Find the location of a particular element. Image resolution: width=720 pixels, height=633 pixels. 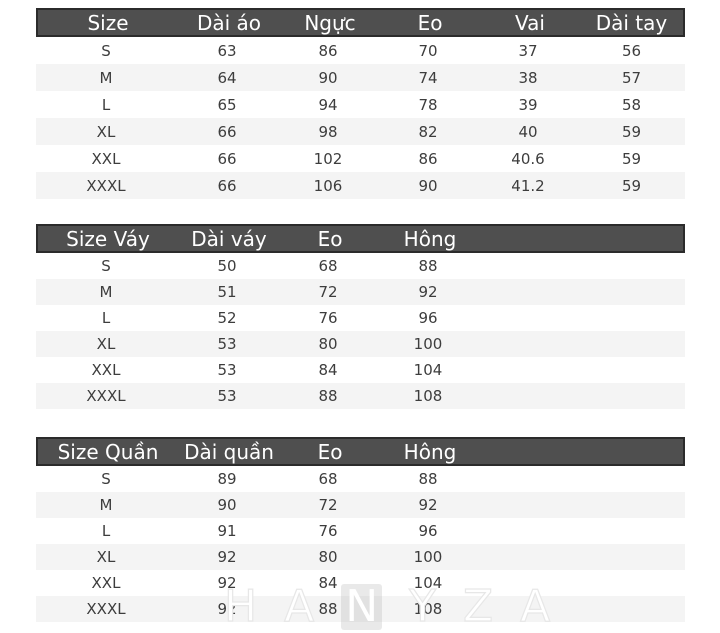

table-cell: 98 is located at coordinates (328, 131).